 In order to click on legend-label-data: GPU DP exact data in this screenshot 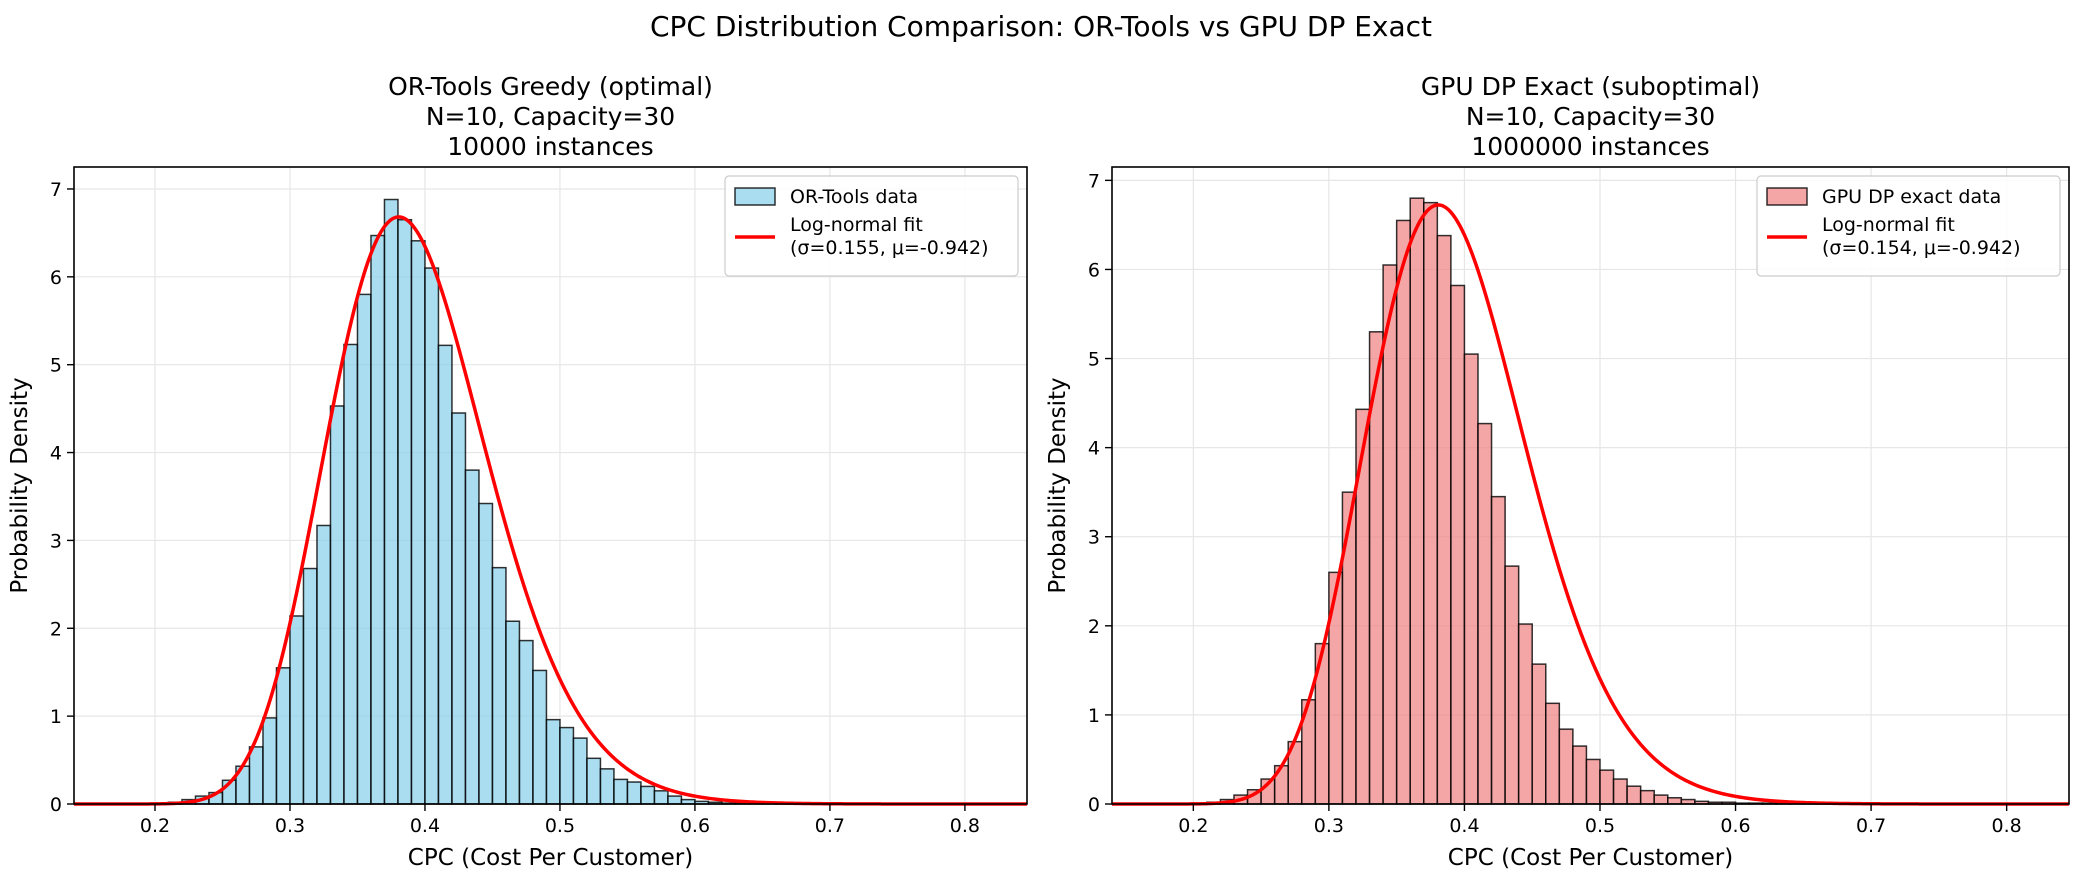, I will do `click(1911, 197)`.